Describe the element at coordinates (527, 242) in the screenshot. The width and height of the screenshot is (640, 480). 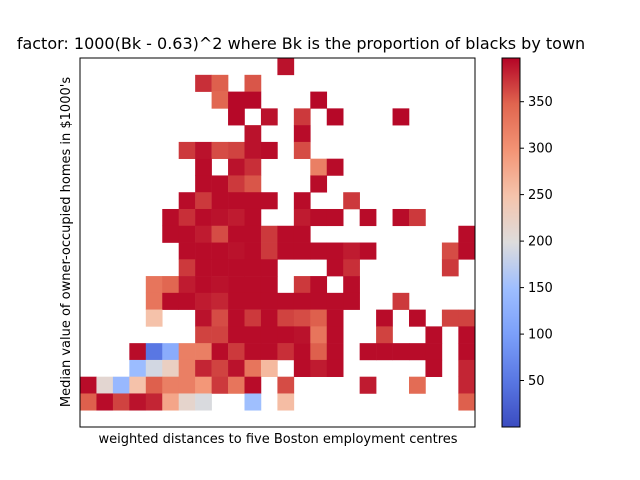
I see `colorbar: 50 100 150 200 250 300 350` at that location.